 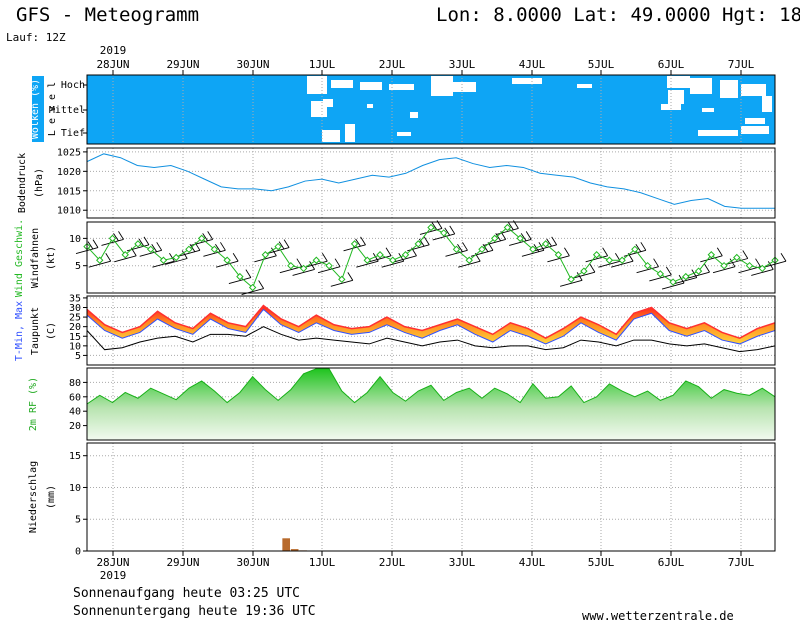 What do you see at coordinates (69, 211) in the screenshot?
I see `ytick-label: 1010` at bounding box center [69, 211].